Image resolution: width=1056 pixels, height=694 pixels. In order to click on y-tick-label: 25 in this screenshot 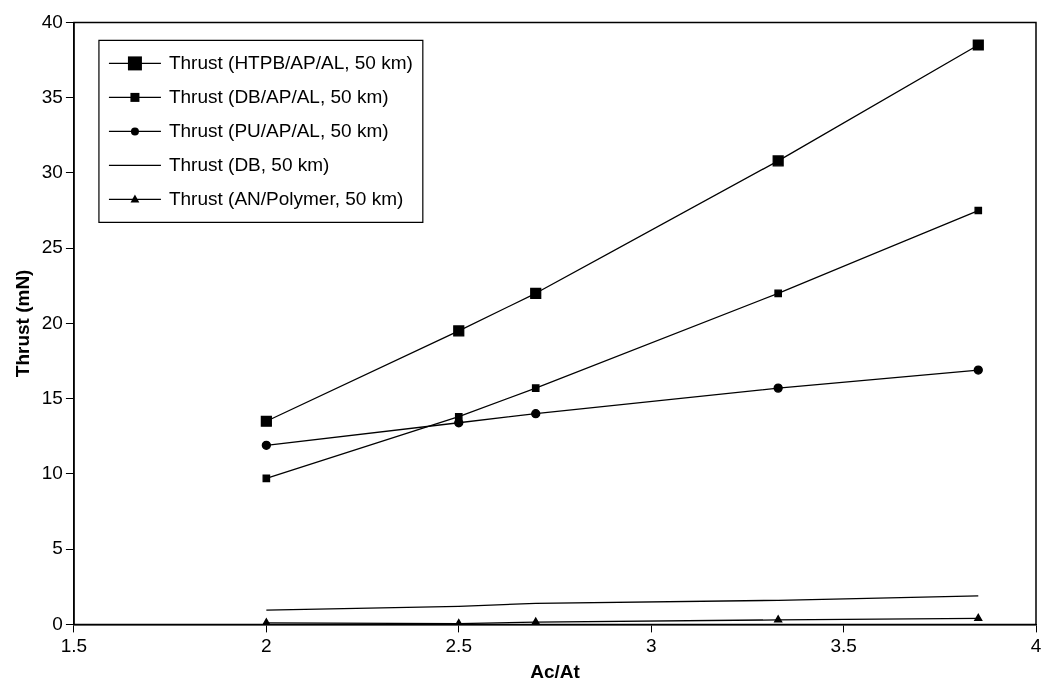, I will do `click(52, 247)`.